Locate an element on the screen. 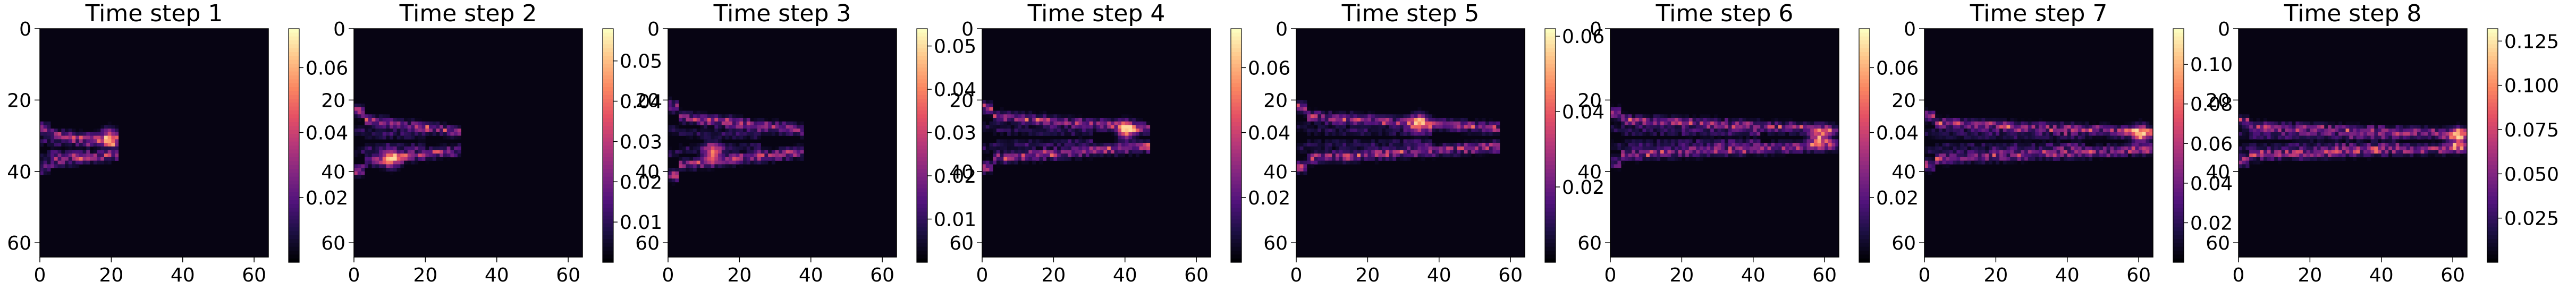 This screenshot has height=299, width=2576. heatmap-cells is located at coordinates (736, 141).